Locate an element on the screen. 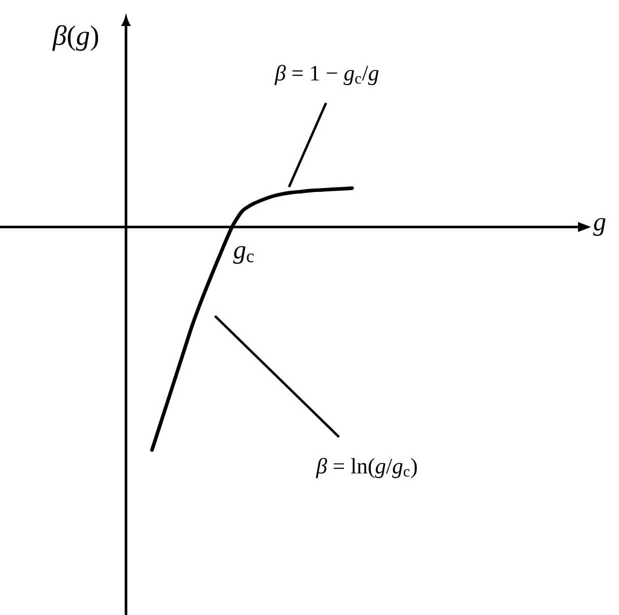  text: β(g) is located at coordinates (75, 38).